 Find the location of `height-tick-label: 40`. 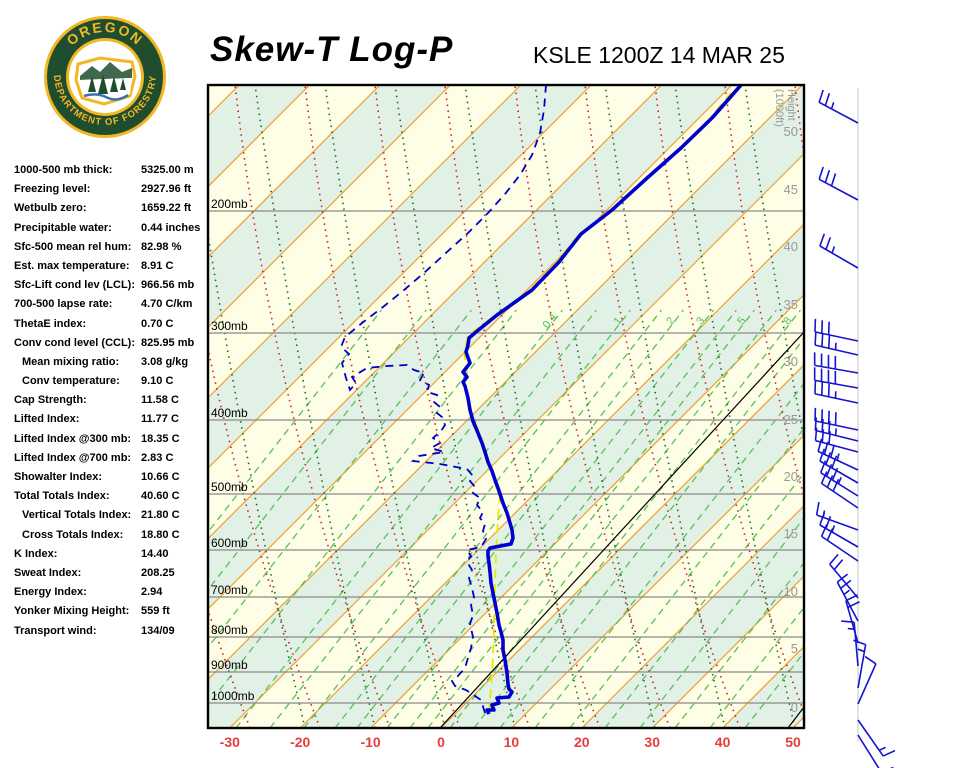

height-tick-label: 40 is located at coordinates (791, 246).